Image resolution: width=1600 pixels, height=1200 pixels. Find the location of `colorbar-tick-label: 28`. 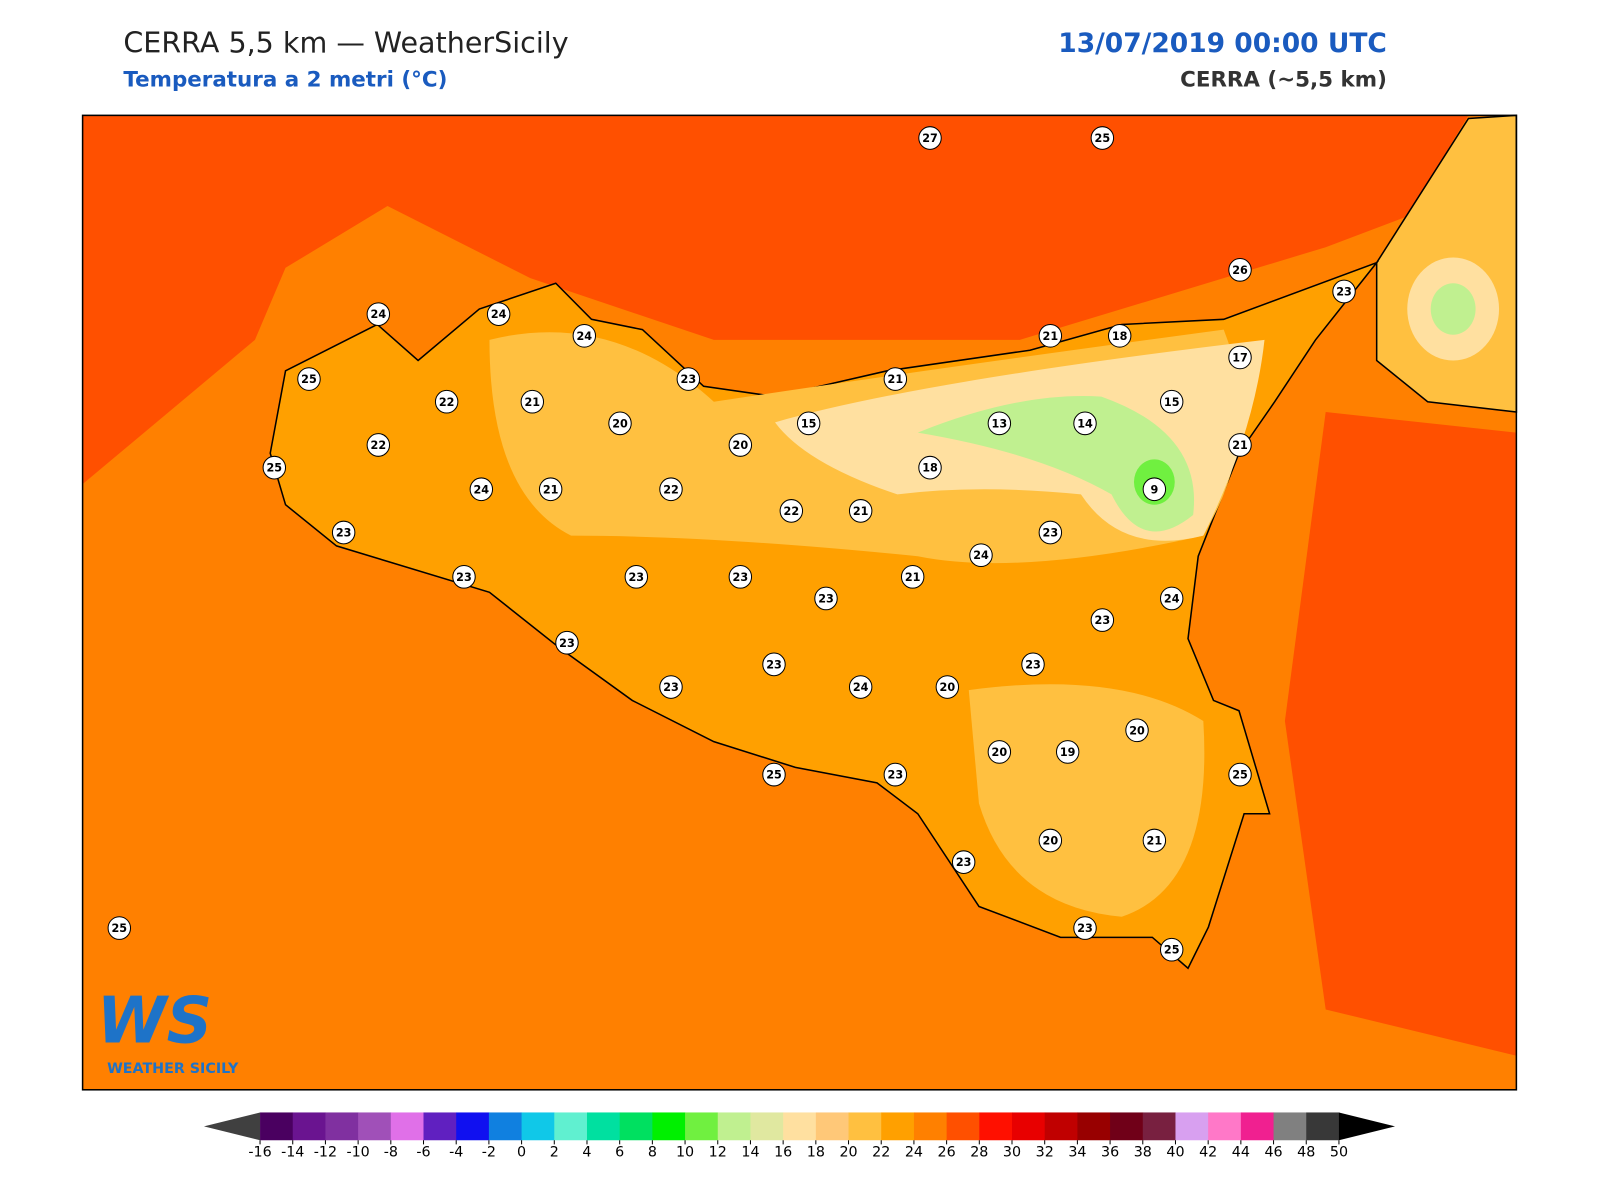

colorbar-tick-label: 28 is located at coordinates (979, 1153).